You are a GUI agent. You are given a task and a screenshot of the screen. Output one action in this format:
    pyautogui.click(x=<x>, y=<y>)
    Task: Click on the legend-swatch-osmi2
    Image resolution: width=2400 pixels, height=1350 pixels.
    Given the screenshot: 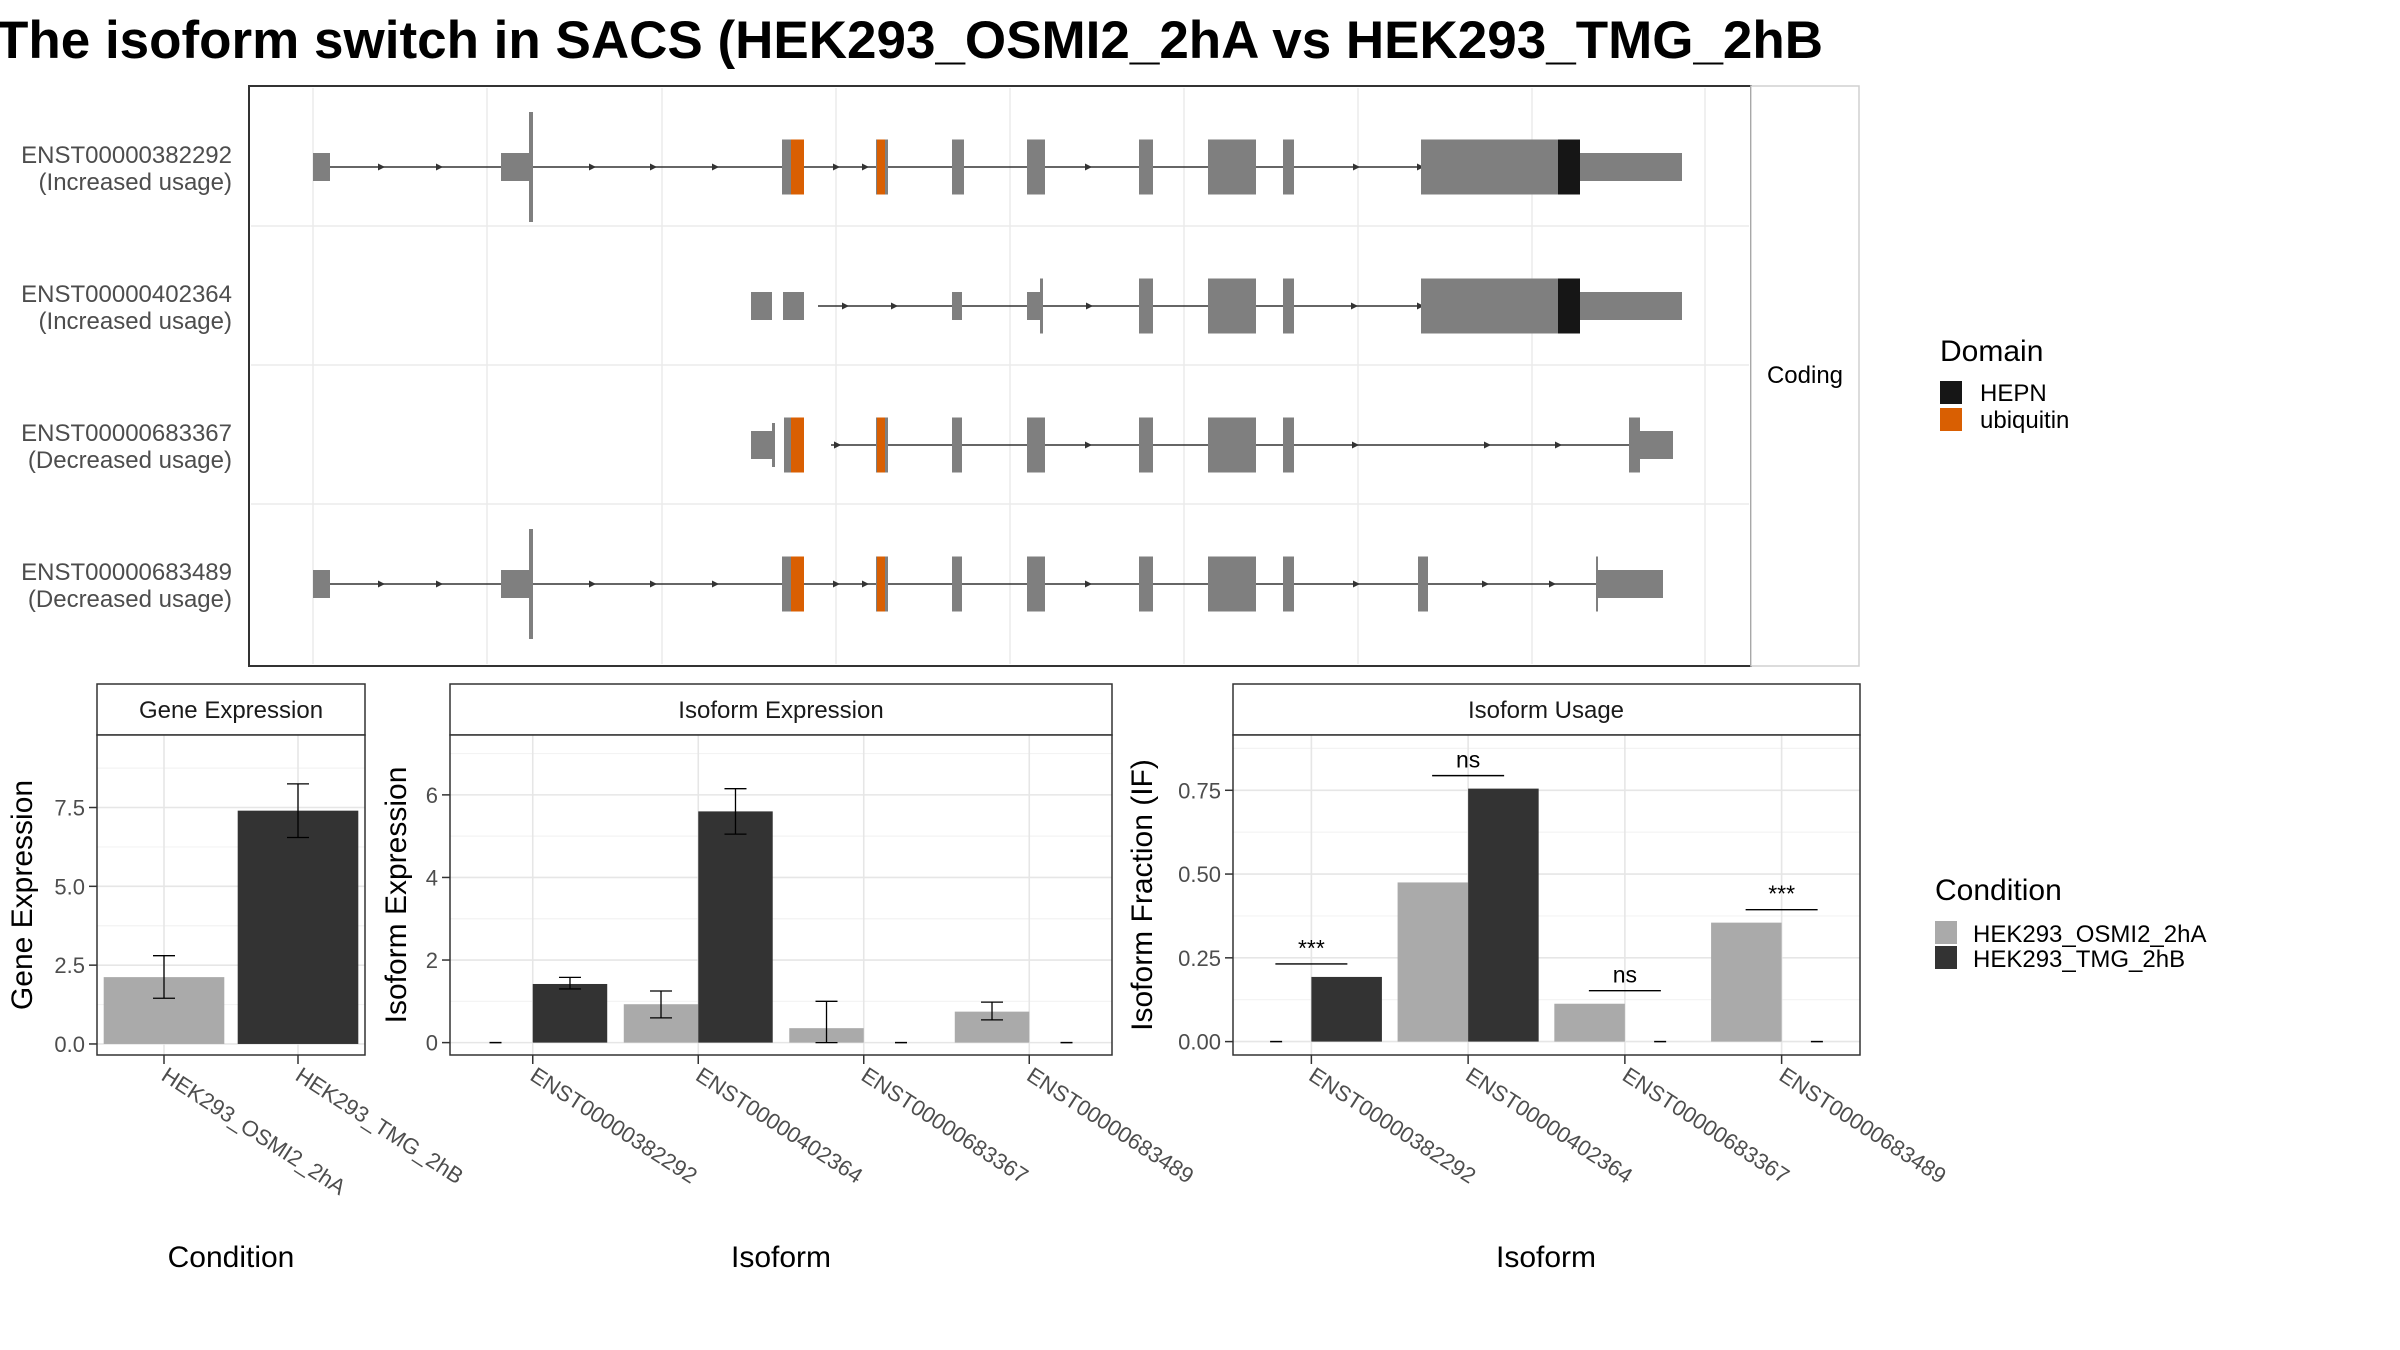 What is the action you would take?
    pyautogui.click(x=1946, y=932)
    